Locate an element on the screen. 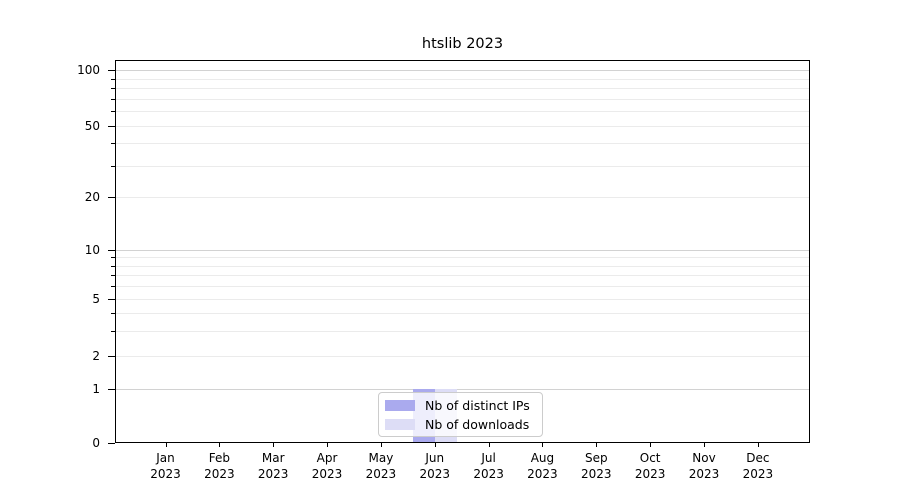 The width and height of the screenshot is (900, 500). x-tick-label: Jan 2023 is located at coordinates (166, 466).